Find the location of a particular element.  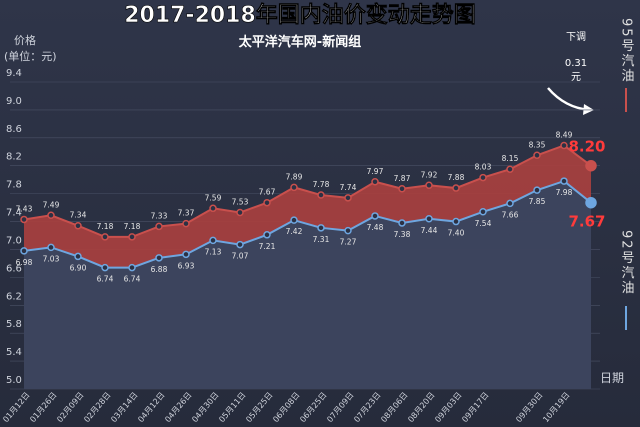

data-label: 8.35 is located at coordinates (537, 144).